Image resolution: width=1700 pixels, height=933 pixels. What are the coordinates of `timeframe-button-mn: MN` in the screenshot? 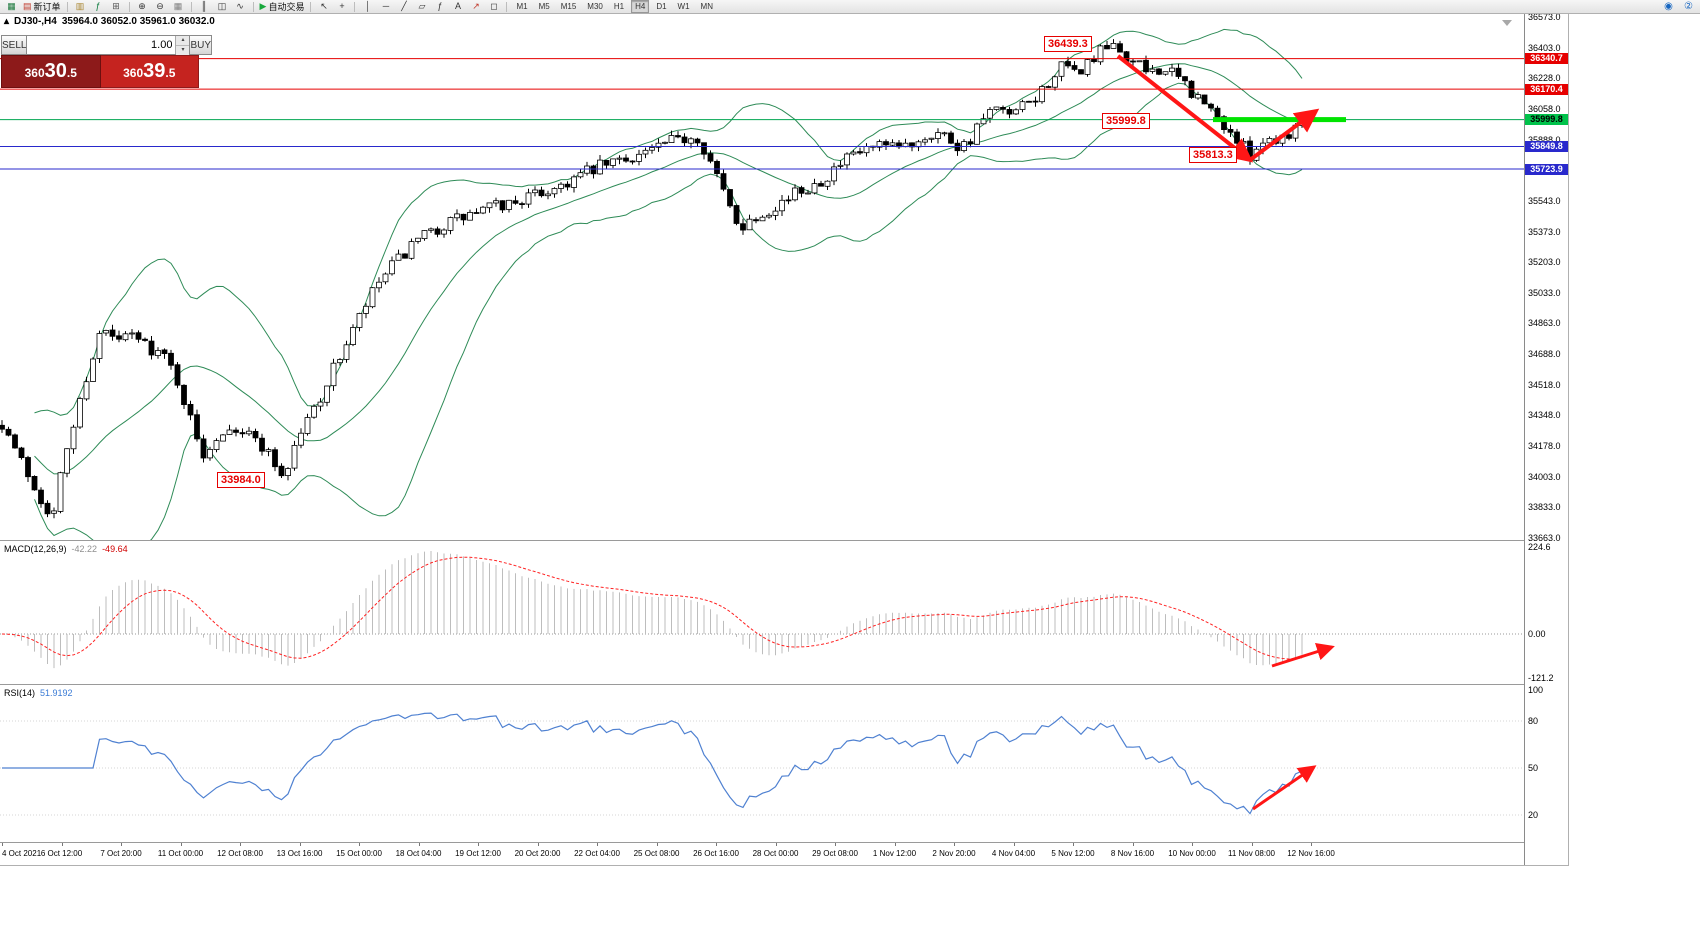 It's located at (706, 6).